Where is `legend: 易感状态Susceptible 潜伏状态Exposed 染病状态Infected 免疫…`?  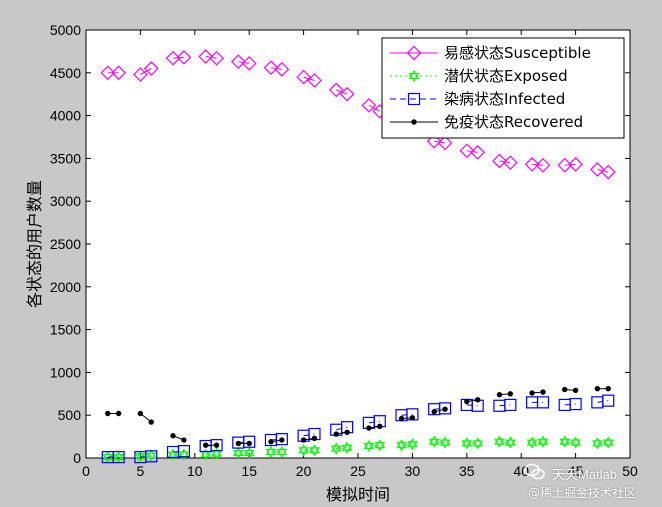
legend: 易感状态Susceptible 潜伏状态Exposed 染病状态Infected 免疫… is located at coordinates (503, 88).